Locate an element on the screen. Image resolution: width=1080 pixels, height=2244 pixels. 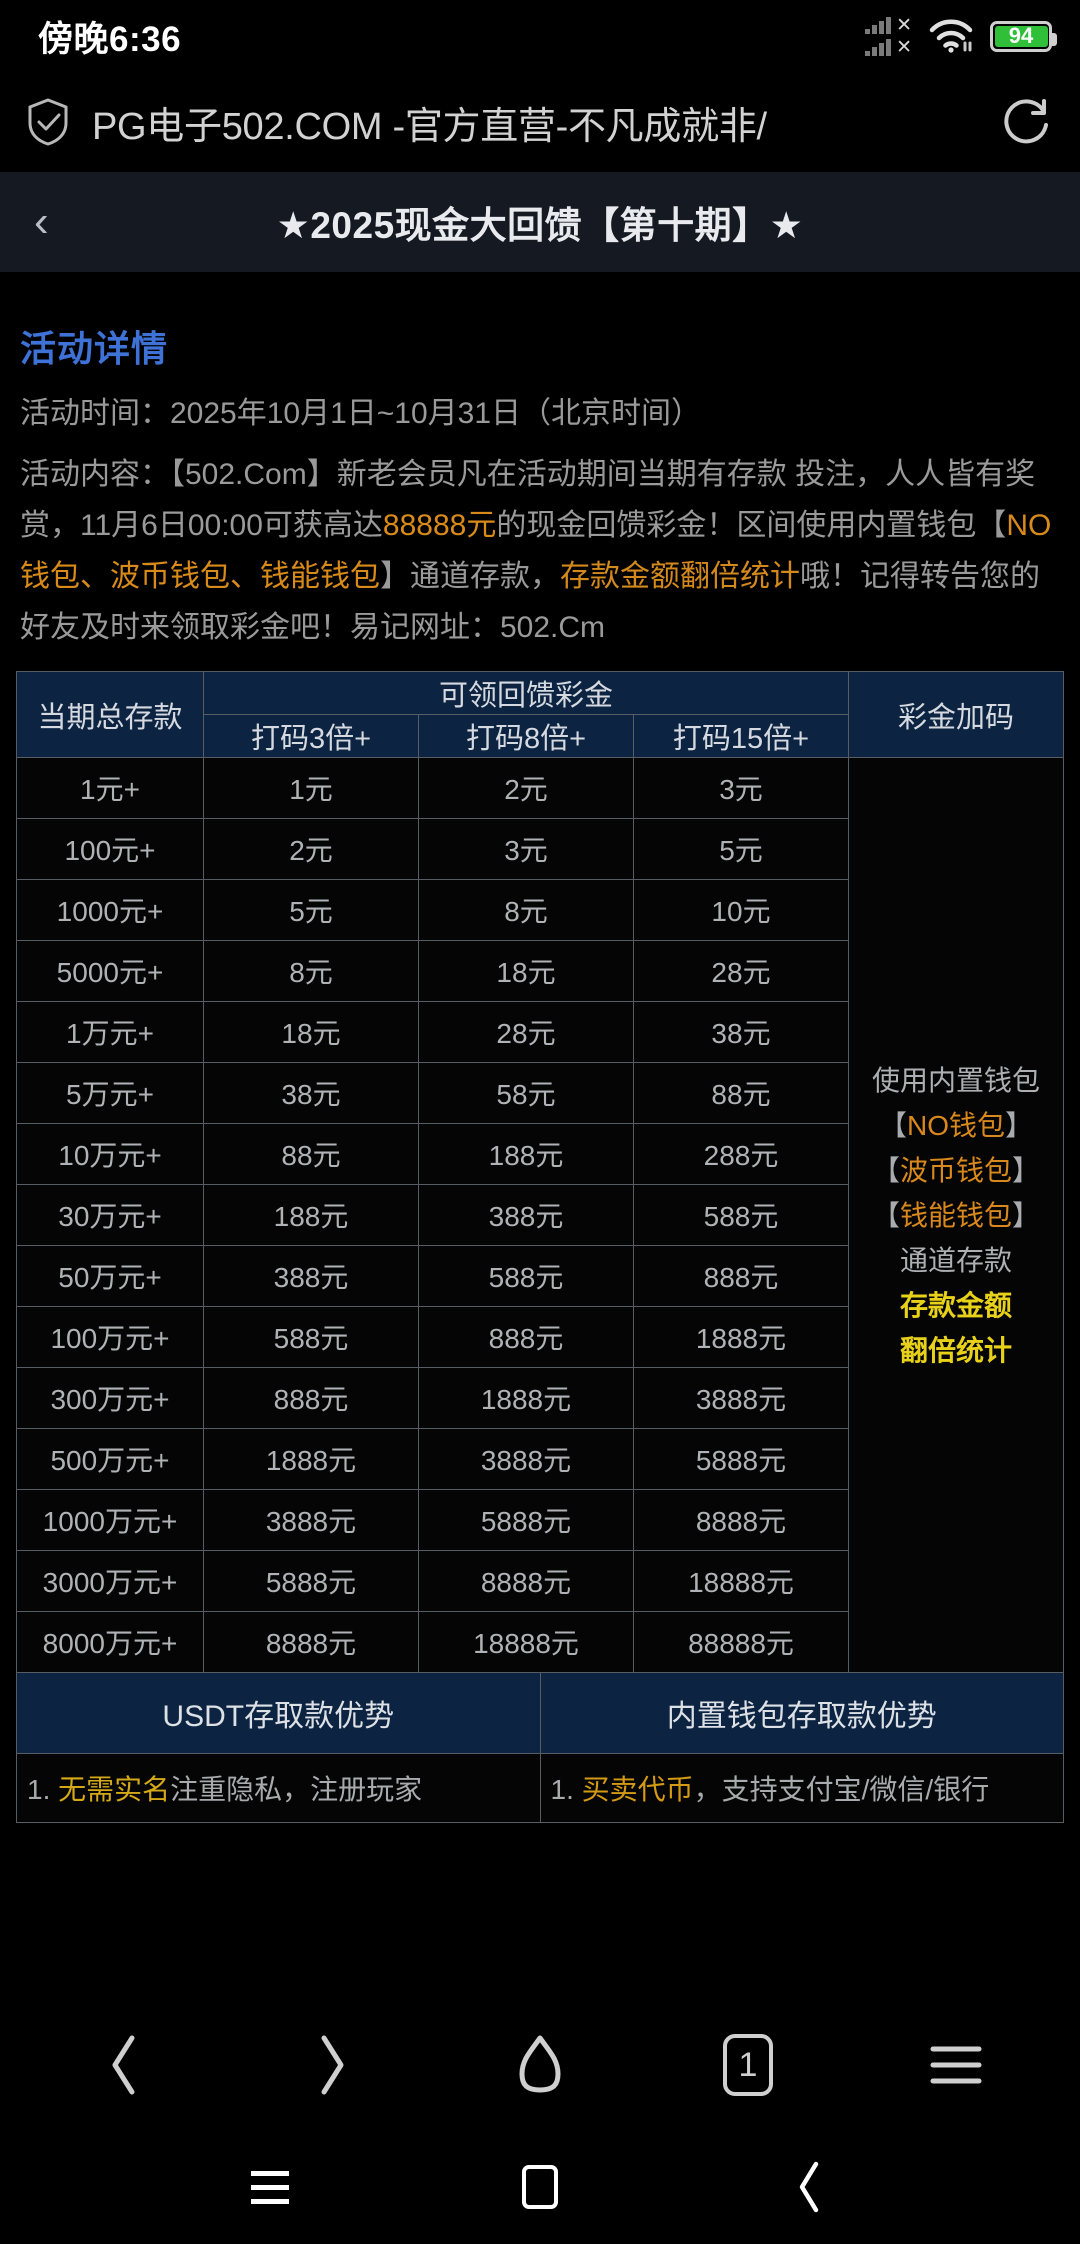
cell-bonus-x3: 8元 is located at coordinates (311, 971).